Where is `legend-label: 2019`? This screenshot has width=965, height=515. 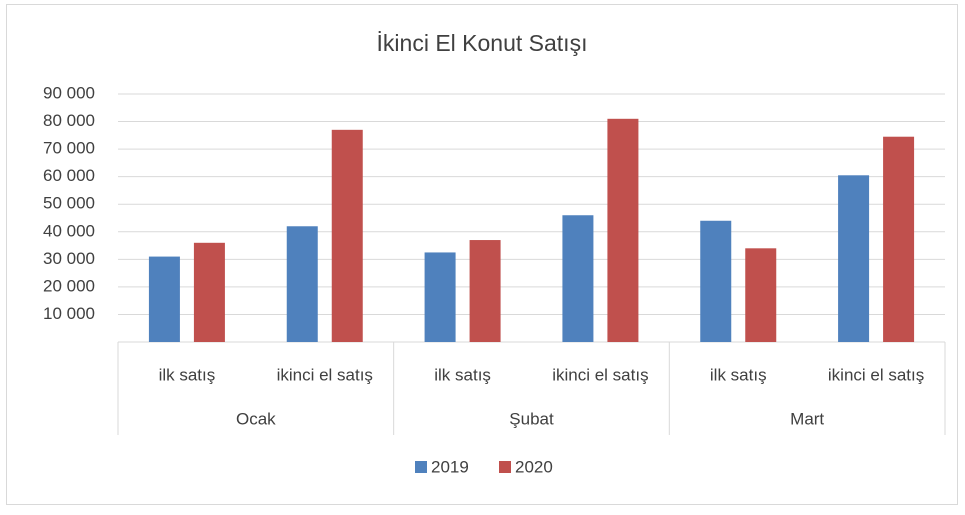 legend-label: 2019 is located at coordinates (450, 466).